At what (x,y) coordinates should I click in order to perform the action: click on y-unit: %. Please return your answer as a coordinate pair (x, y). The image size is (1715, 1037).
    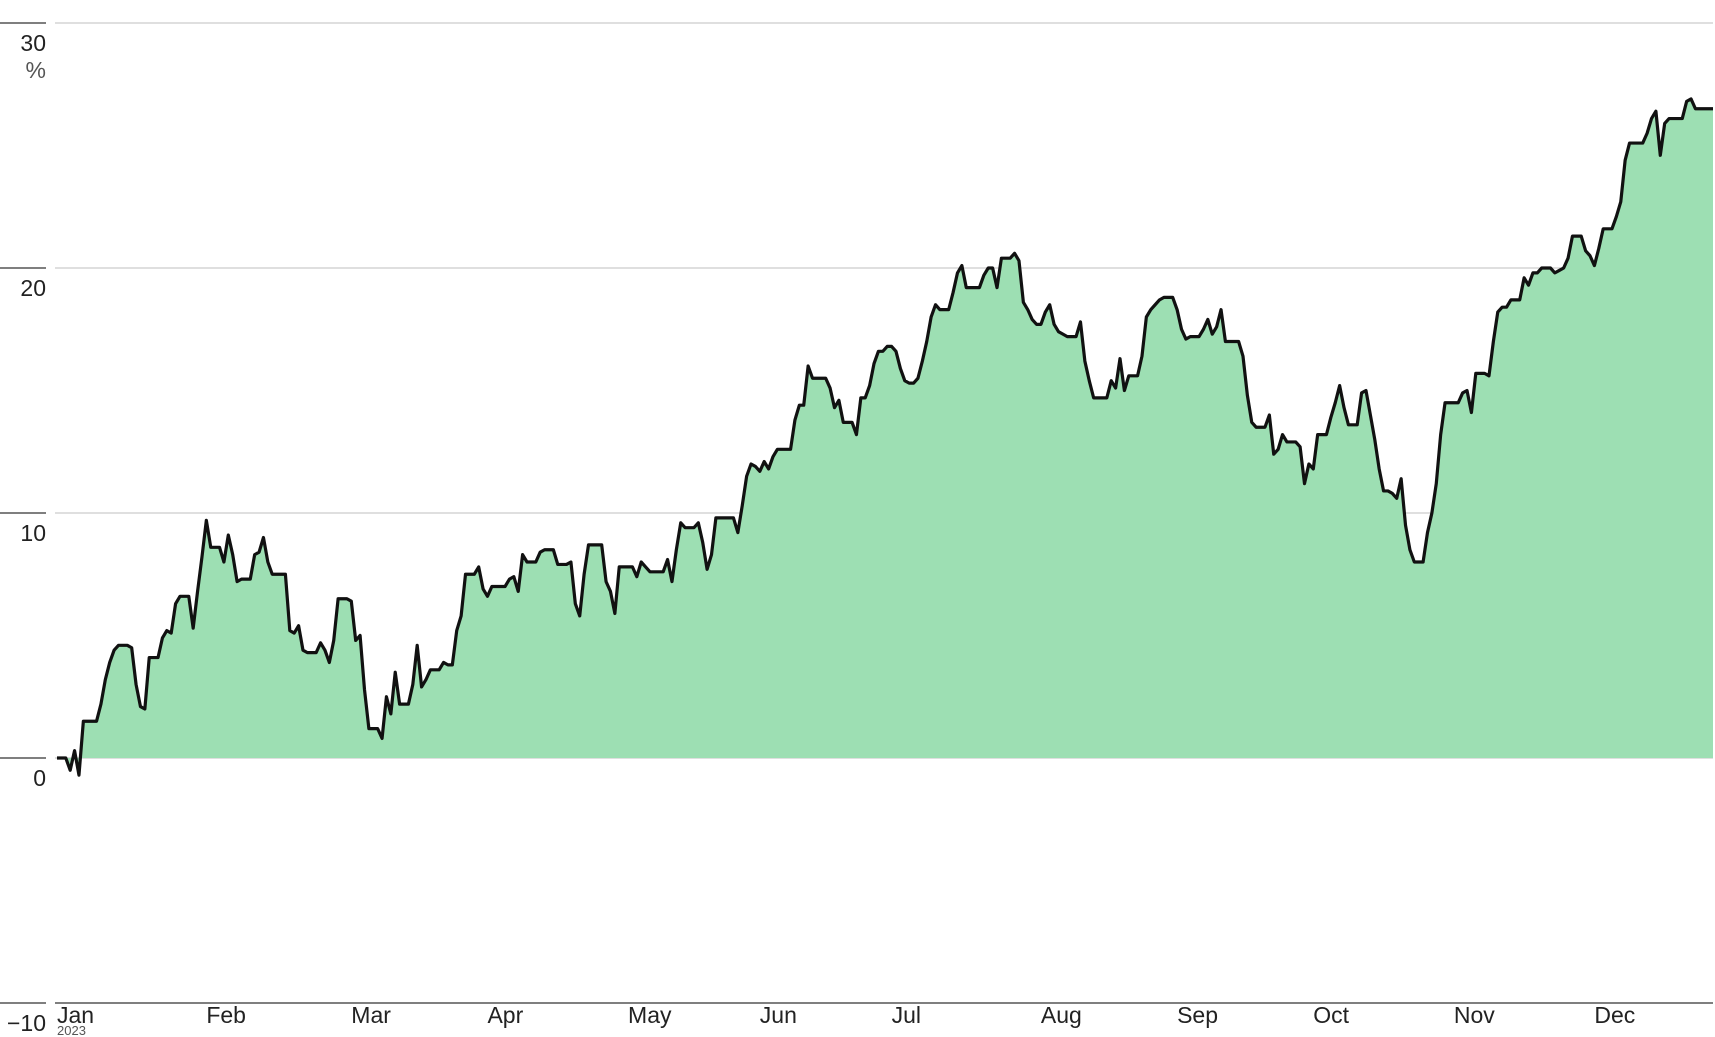
    Looking at the image, I should click on (36, 70).